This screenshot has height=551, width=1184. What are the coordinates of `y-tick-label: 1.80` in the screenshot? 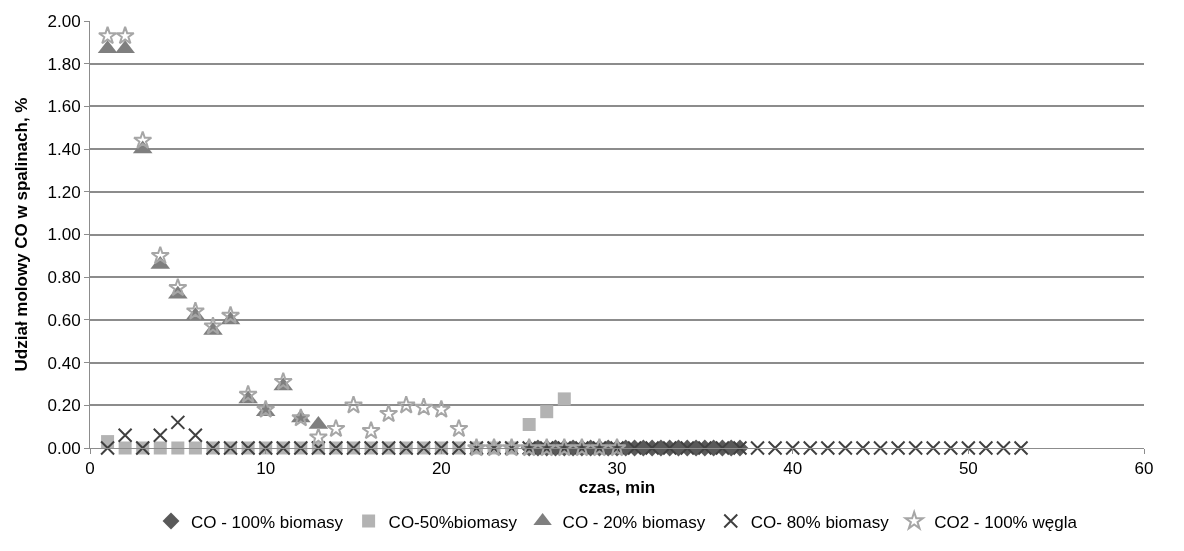 It's located at (64, 64).